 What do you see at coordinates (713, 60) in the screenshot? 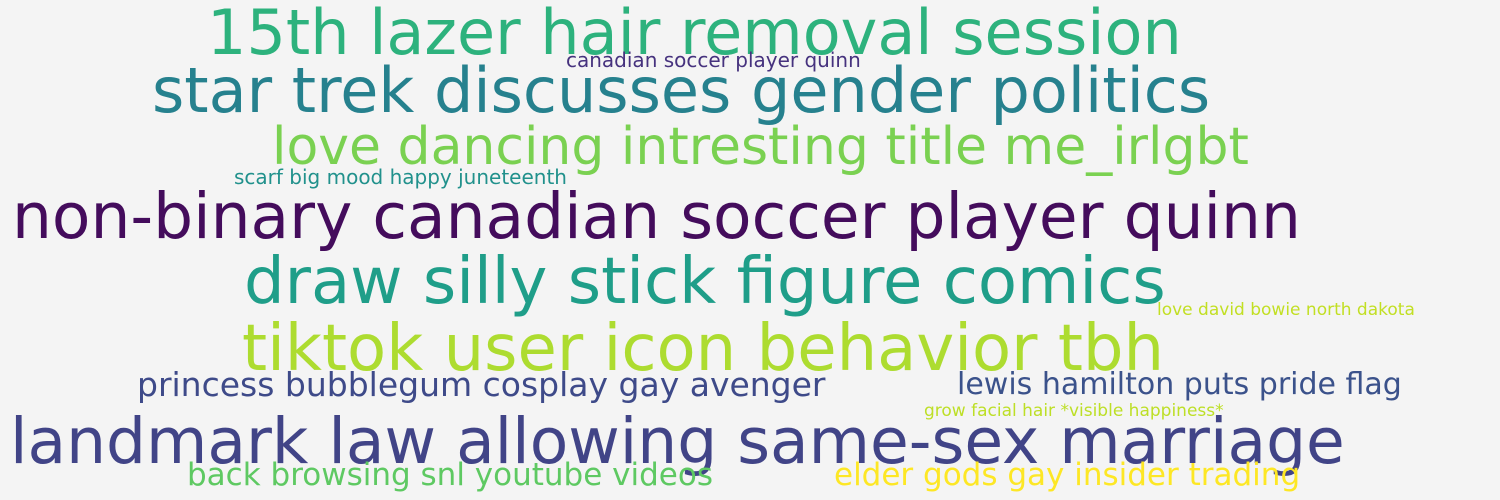
I see `word-canadian-soccer-small: canadian soccer player quinn` at bounding box center [713, 60].